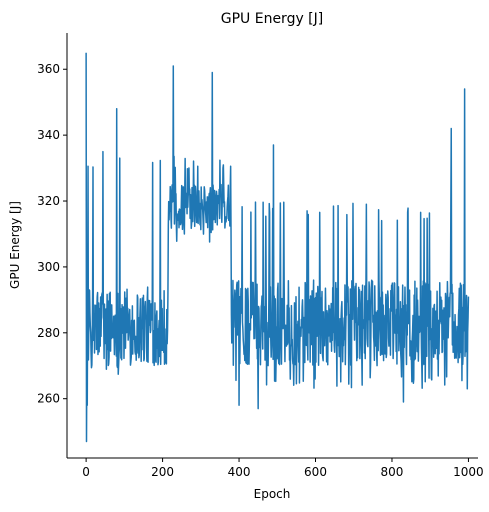  Describe the element at coordinates (272, 494) in the screenshot. I see `x-axis-label: Epoch` at that location.